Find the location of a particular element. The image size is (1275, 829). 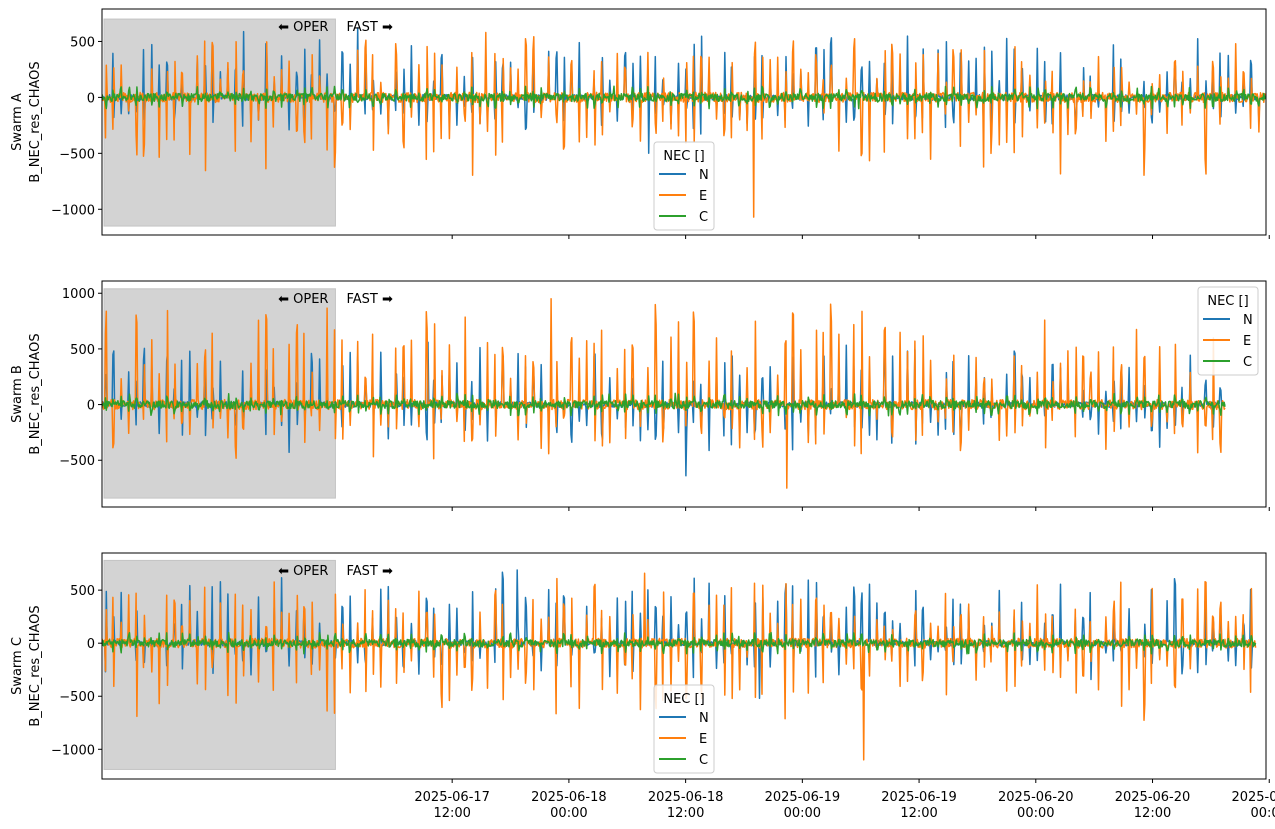

oper-shaded-region is located at coordinates (219, 122).